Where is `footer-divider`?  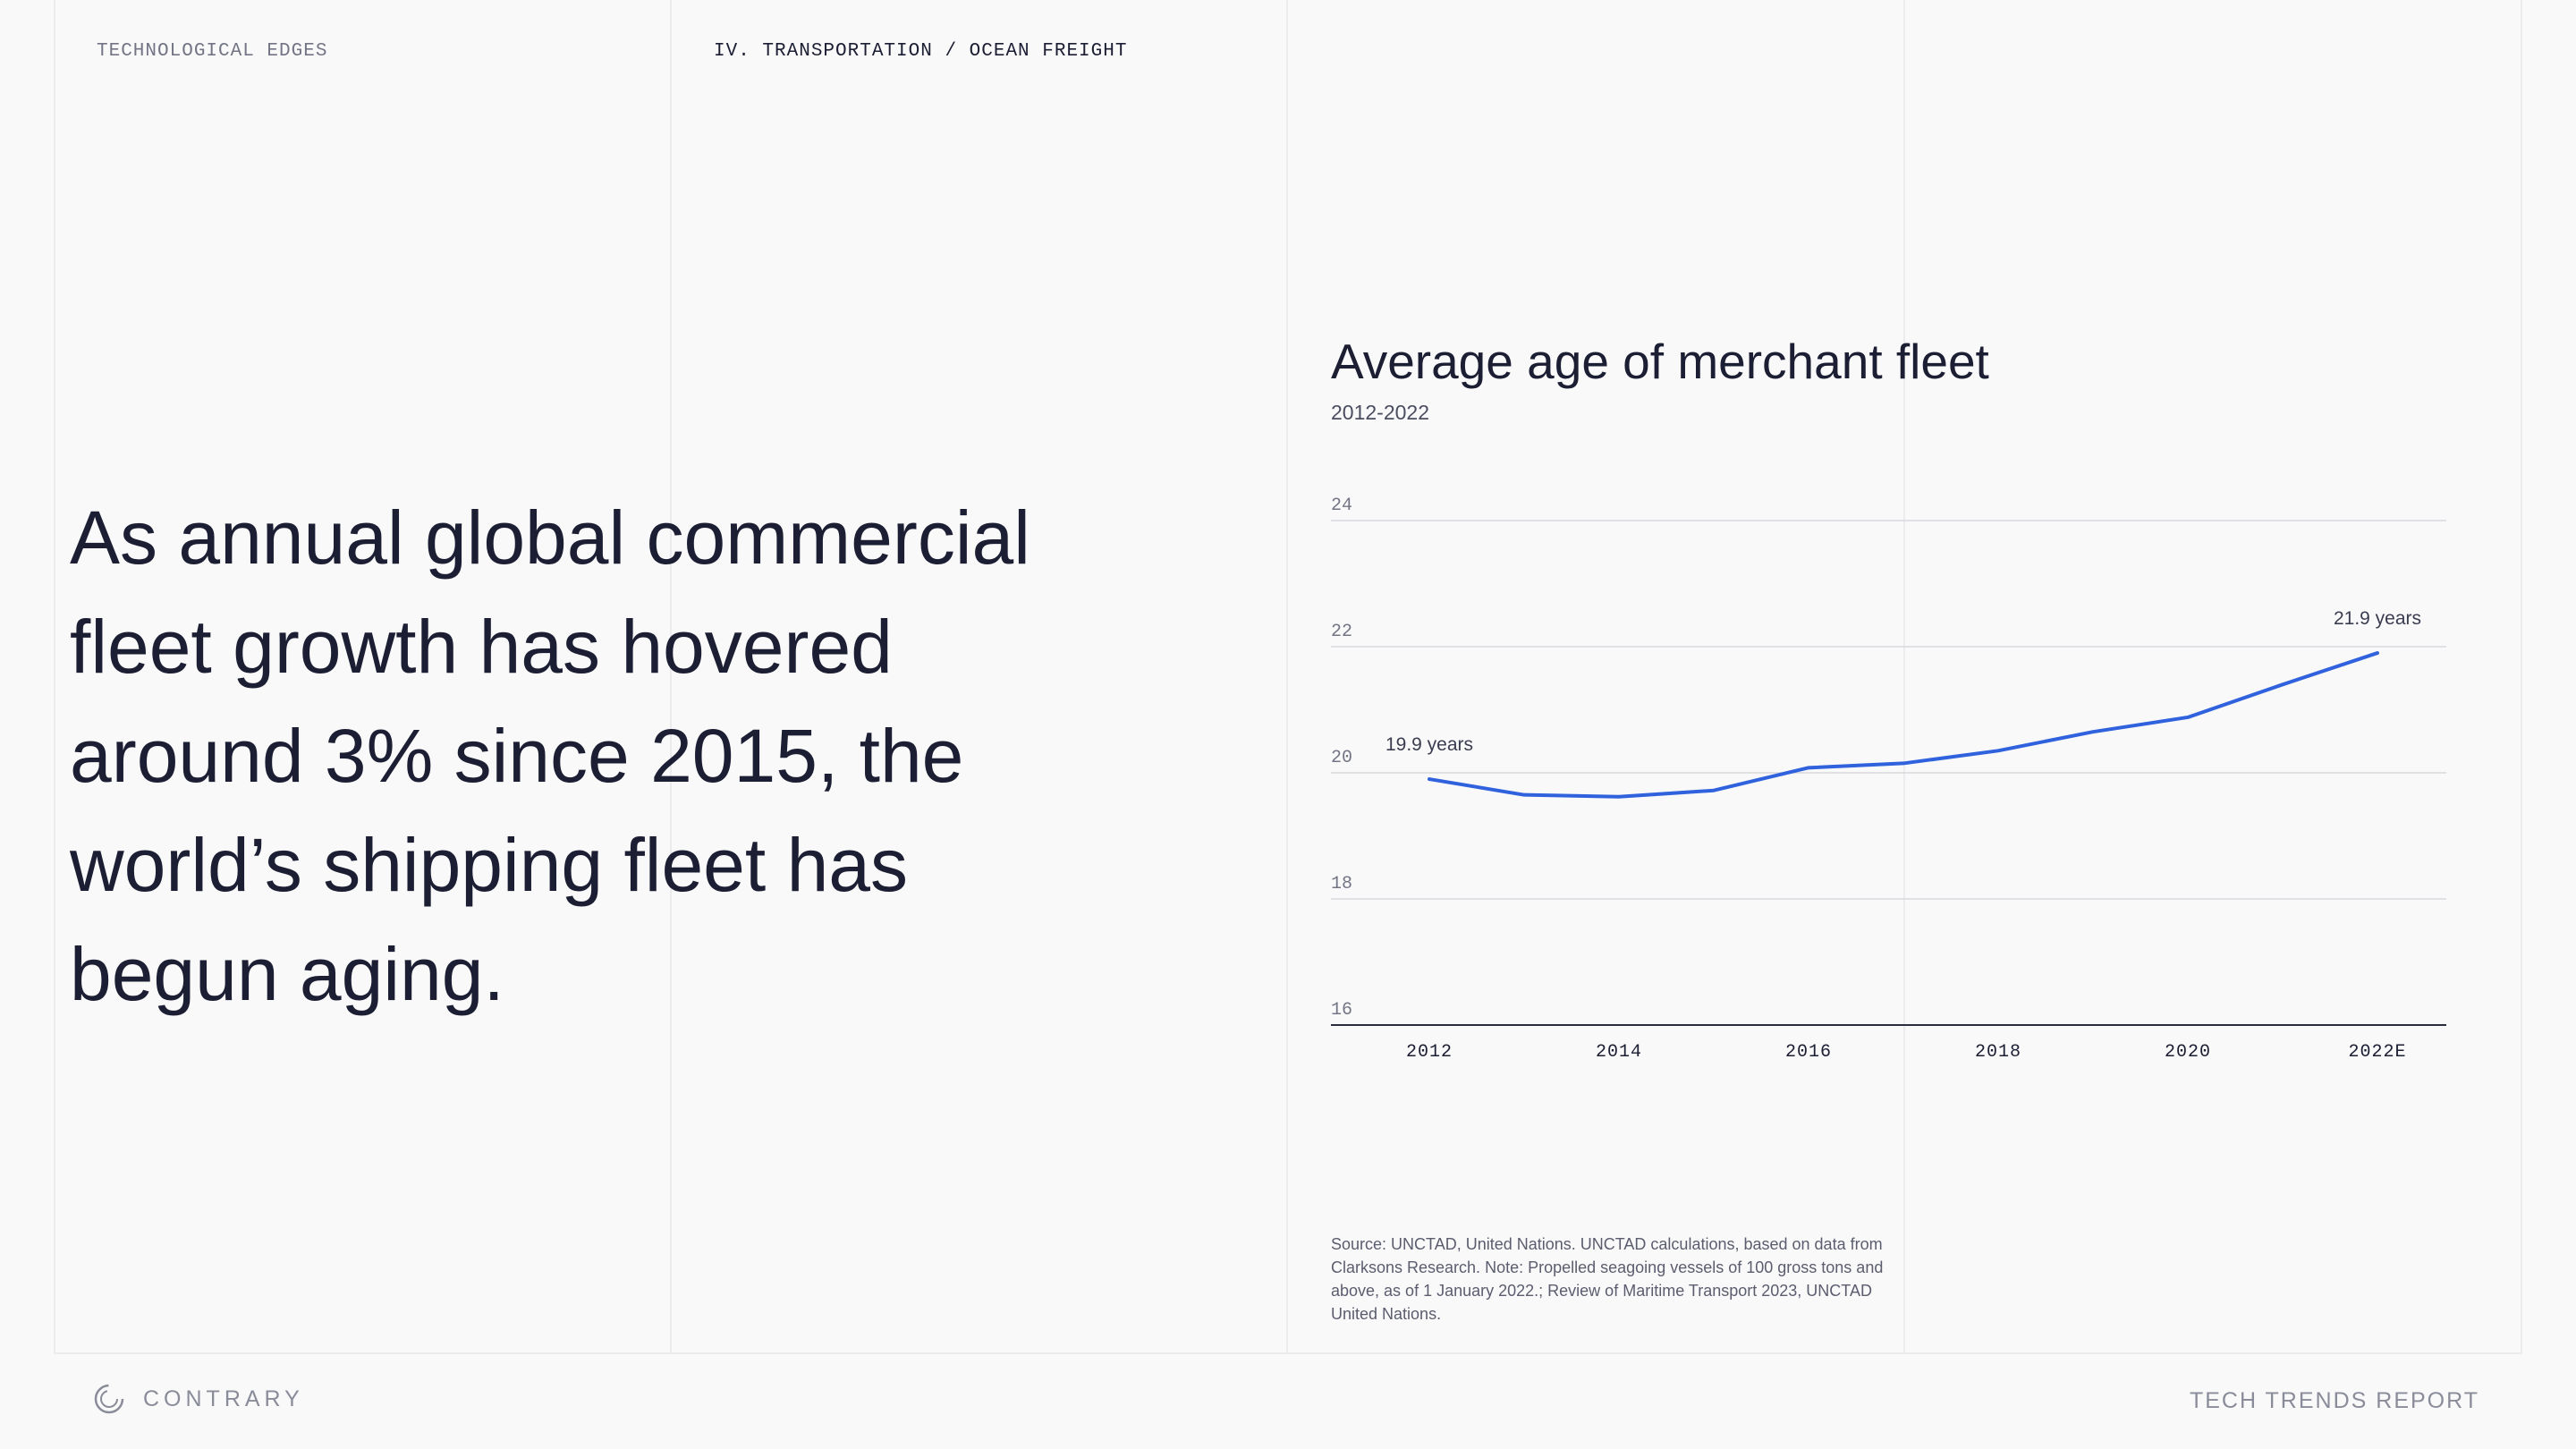
footer-divider is located at coordinates (1288, 1353).